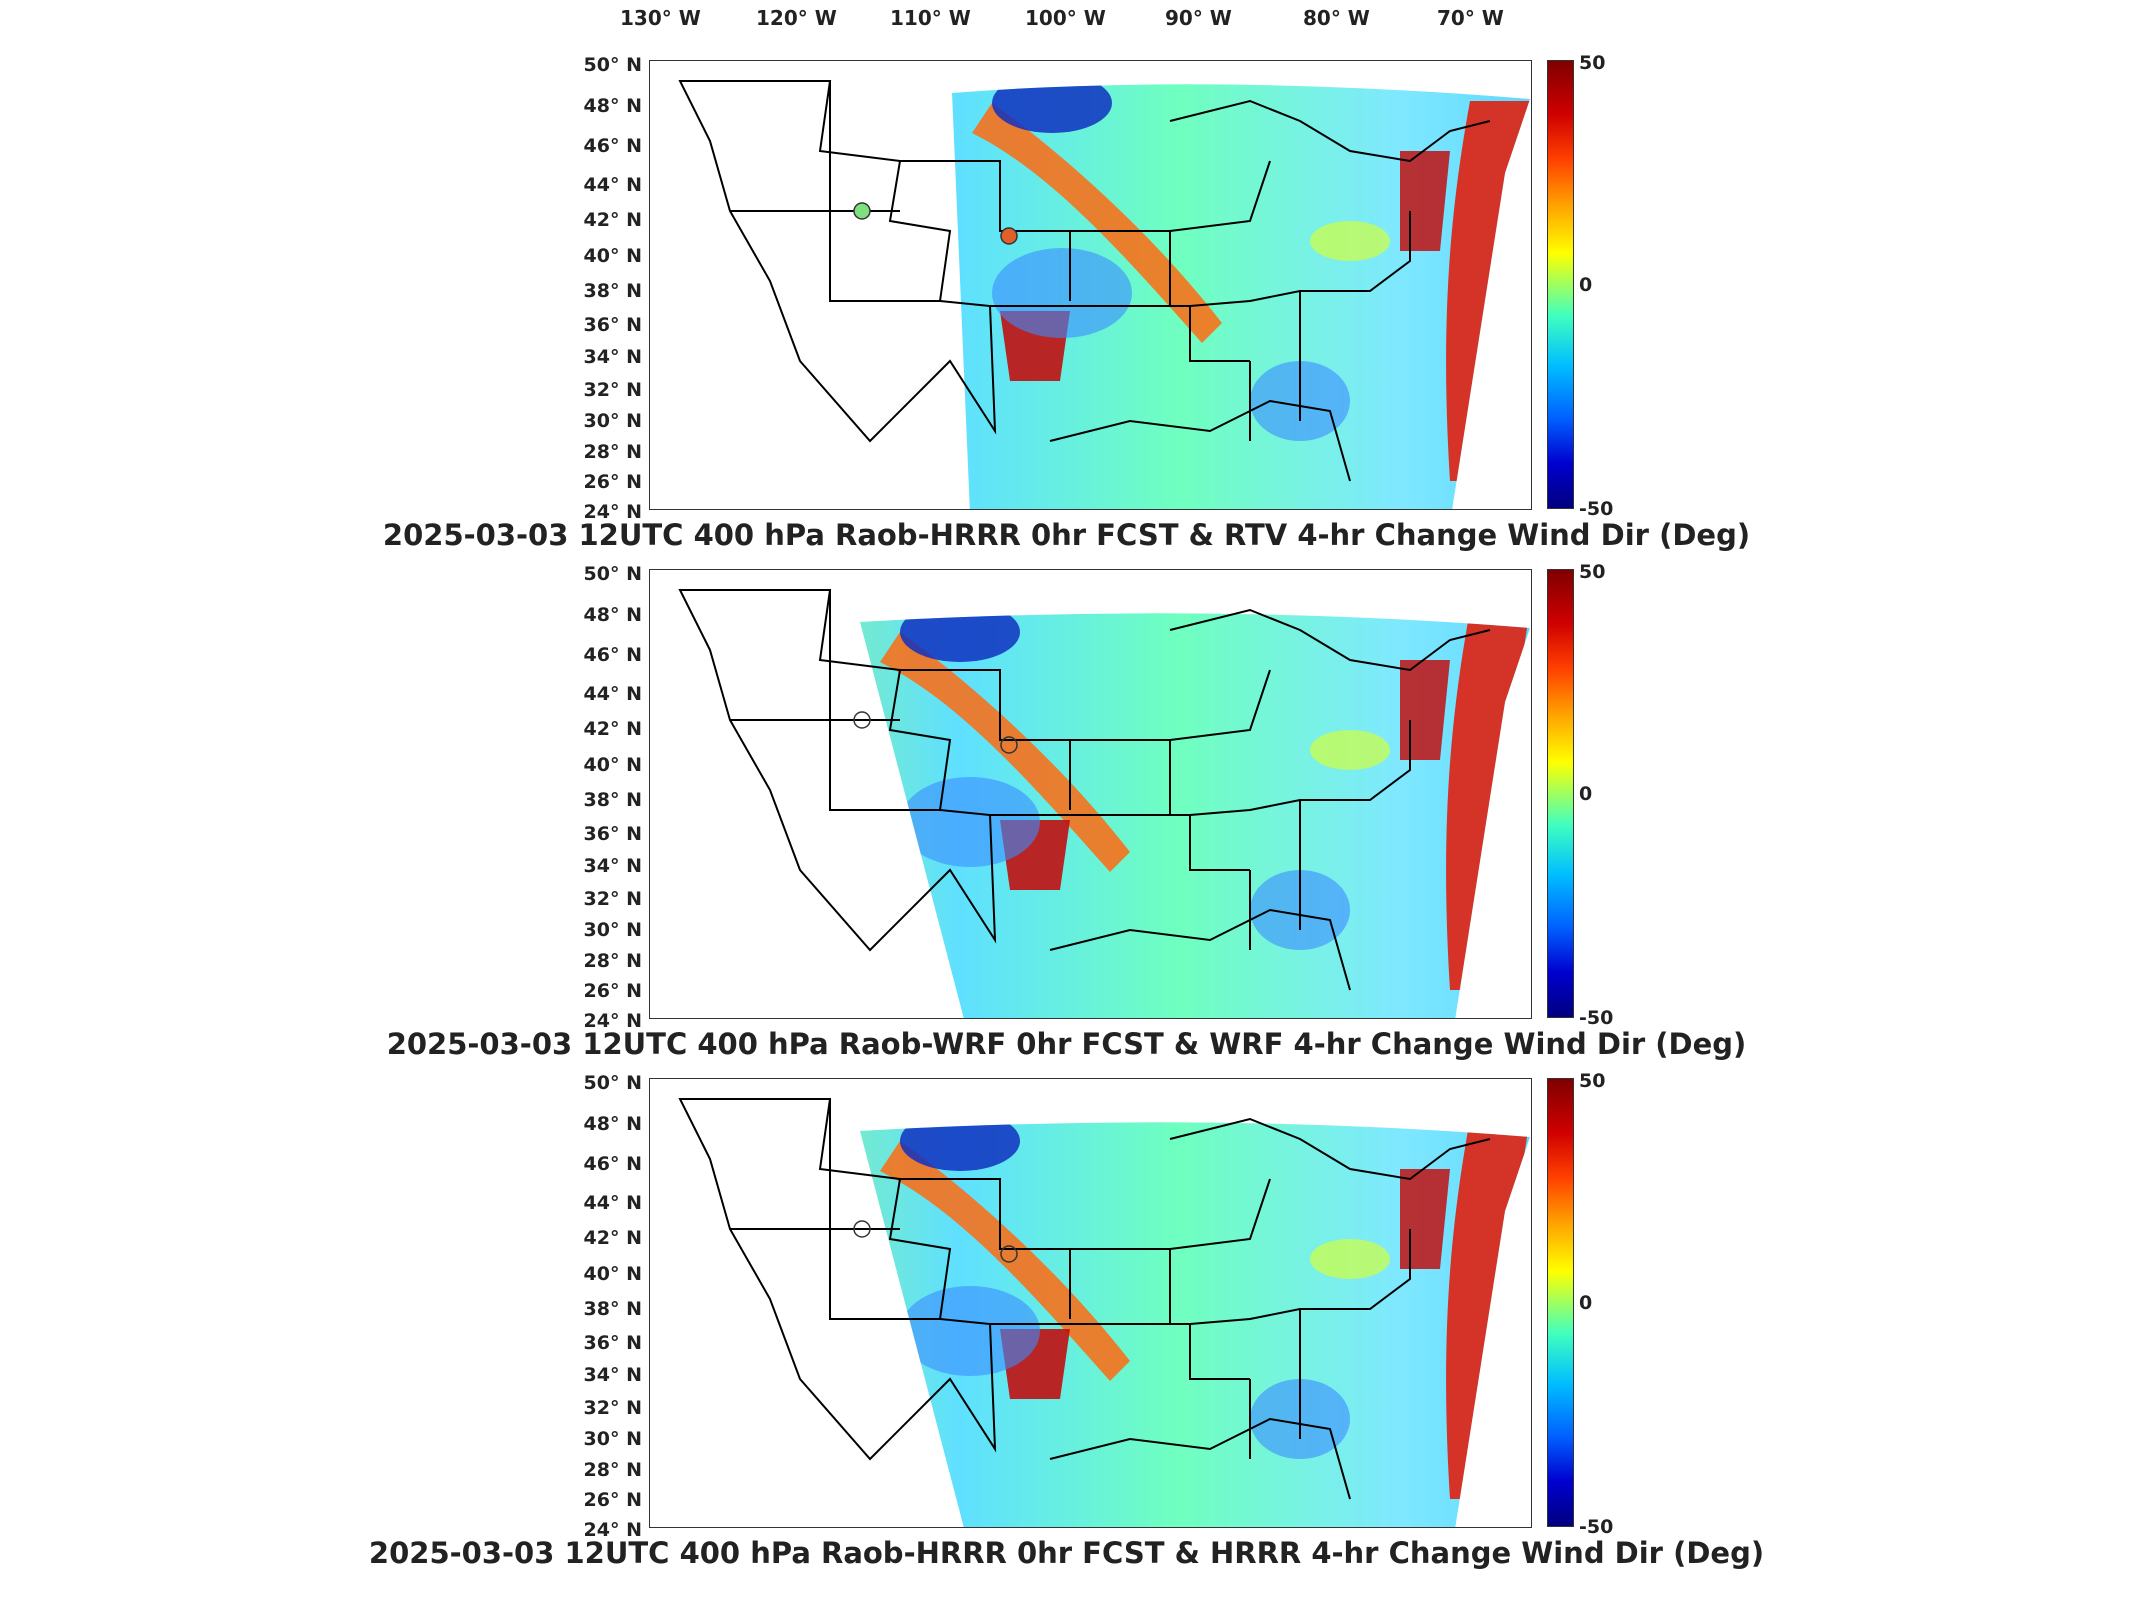 The width and height of the screenshot is (2133, 1600). Describe the element at coordinates (1470, 18) in the screenshot. I see `lon-label: 70° W` at that location.